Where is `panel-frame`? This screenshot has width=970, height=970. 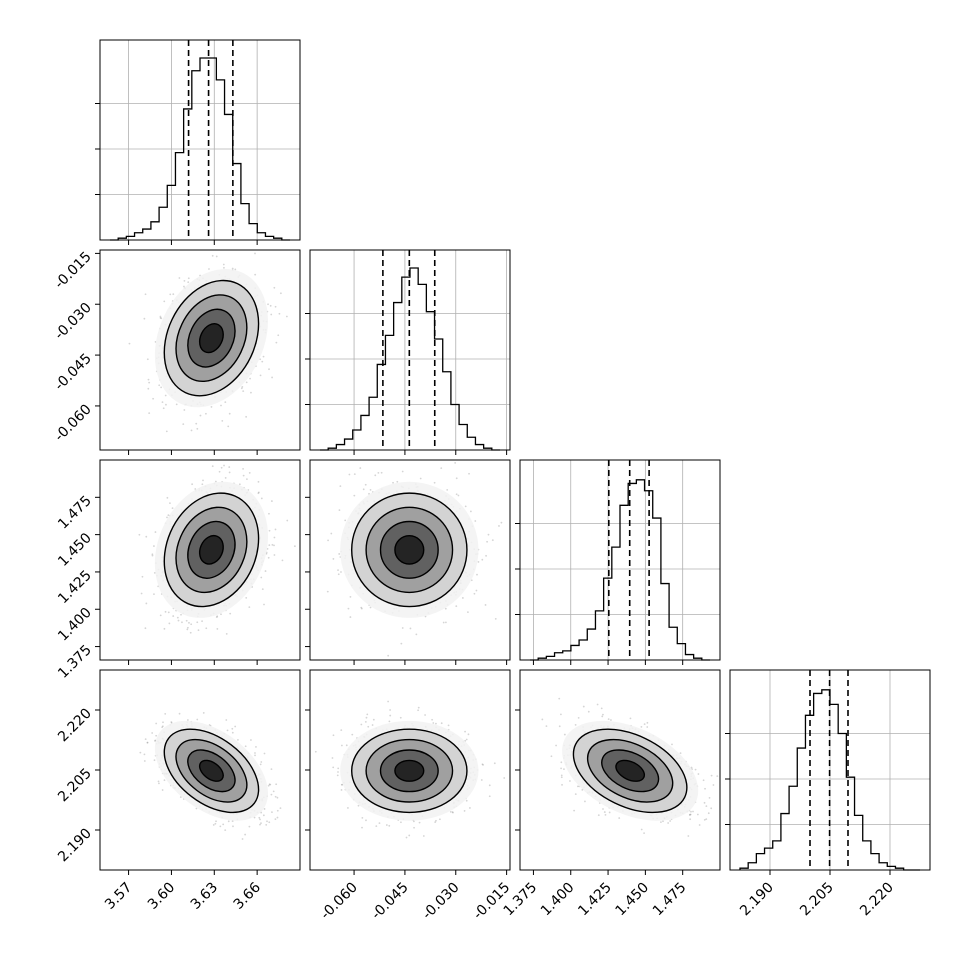
panel-frame is located at coordinates (410, 350).